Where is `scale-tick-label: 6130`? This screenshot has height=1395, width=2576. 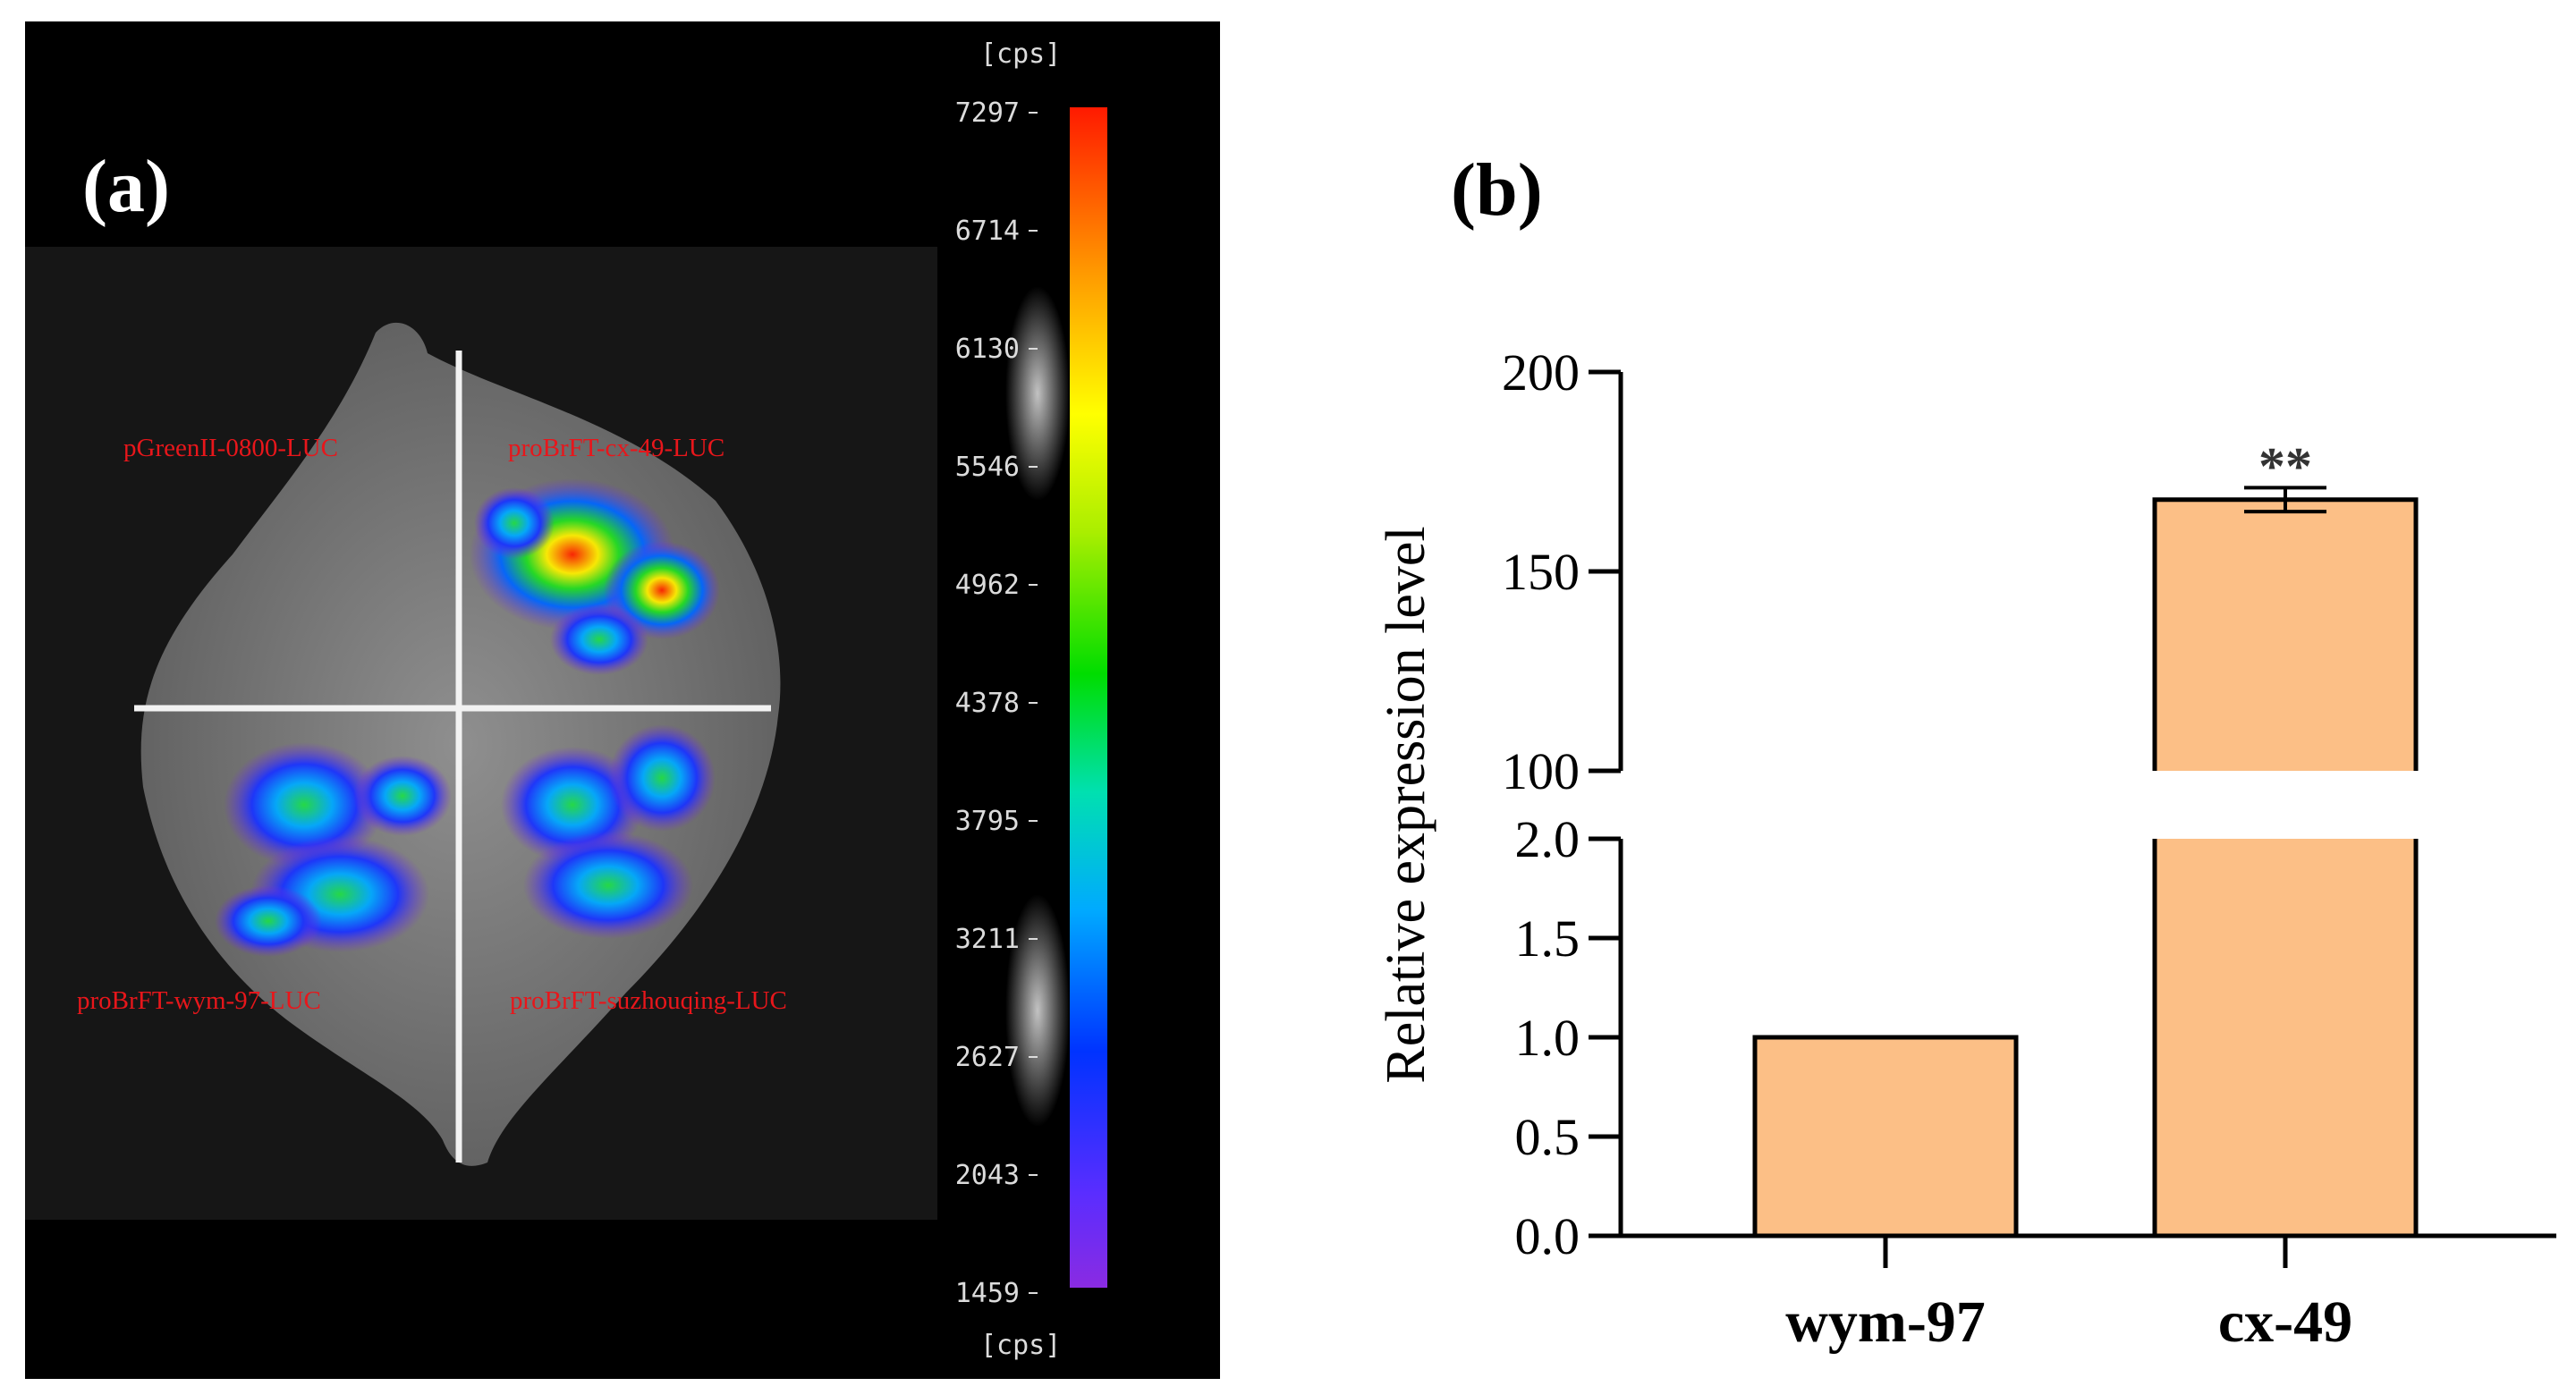
scale-tick-label: 6130 is located at coordinates (987, 349).